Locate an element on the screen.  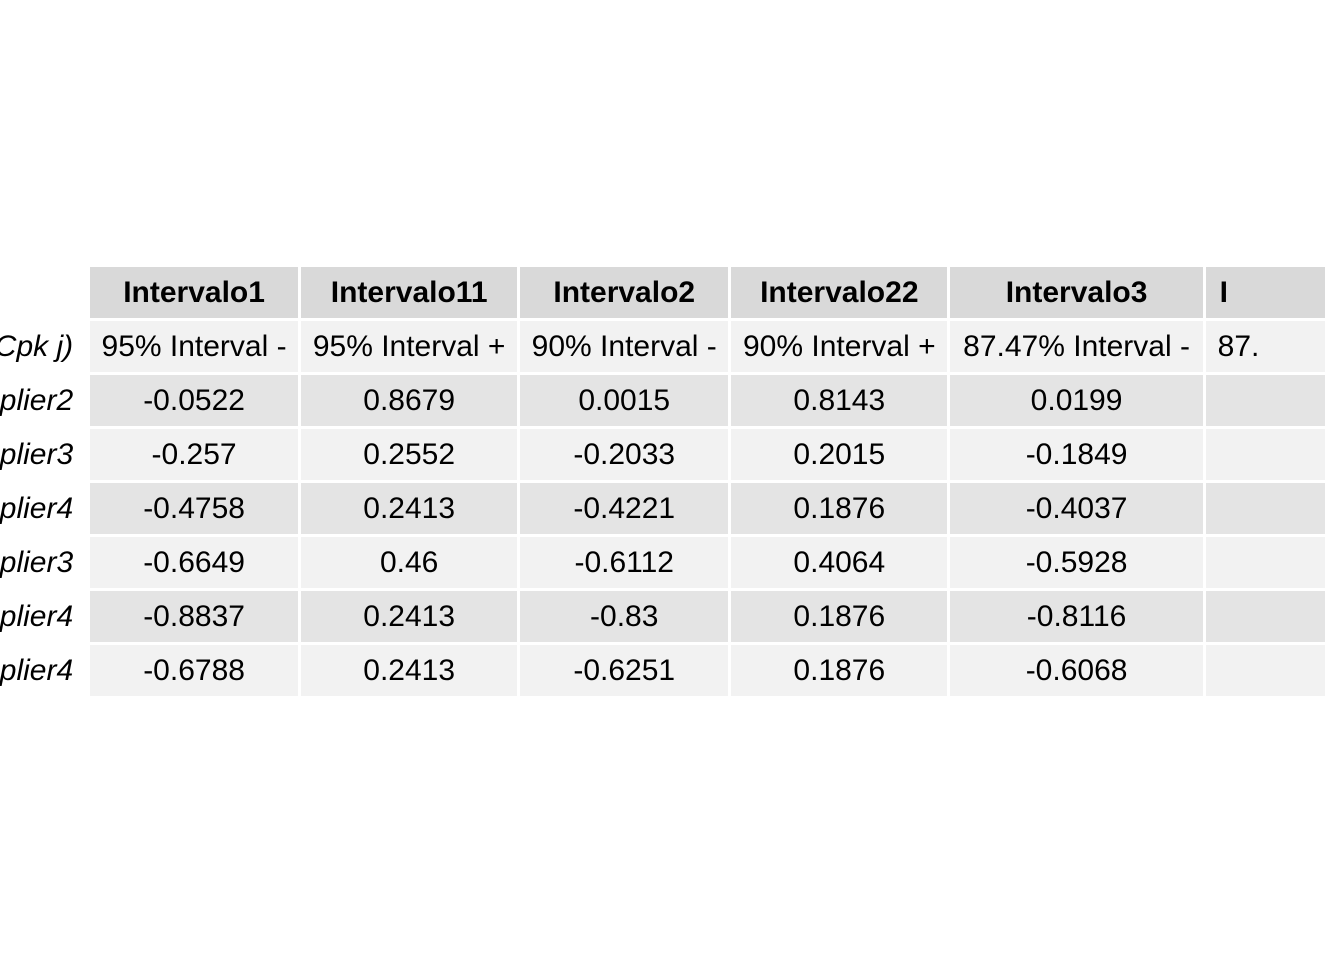
table-cell: 0.2015 is located at coordinates (839, 454).